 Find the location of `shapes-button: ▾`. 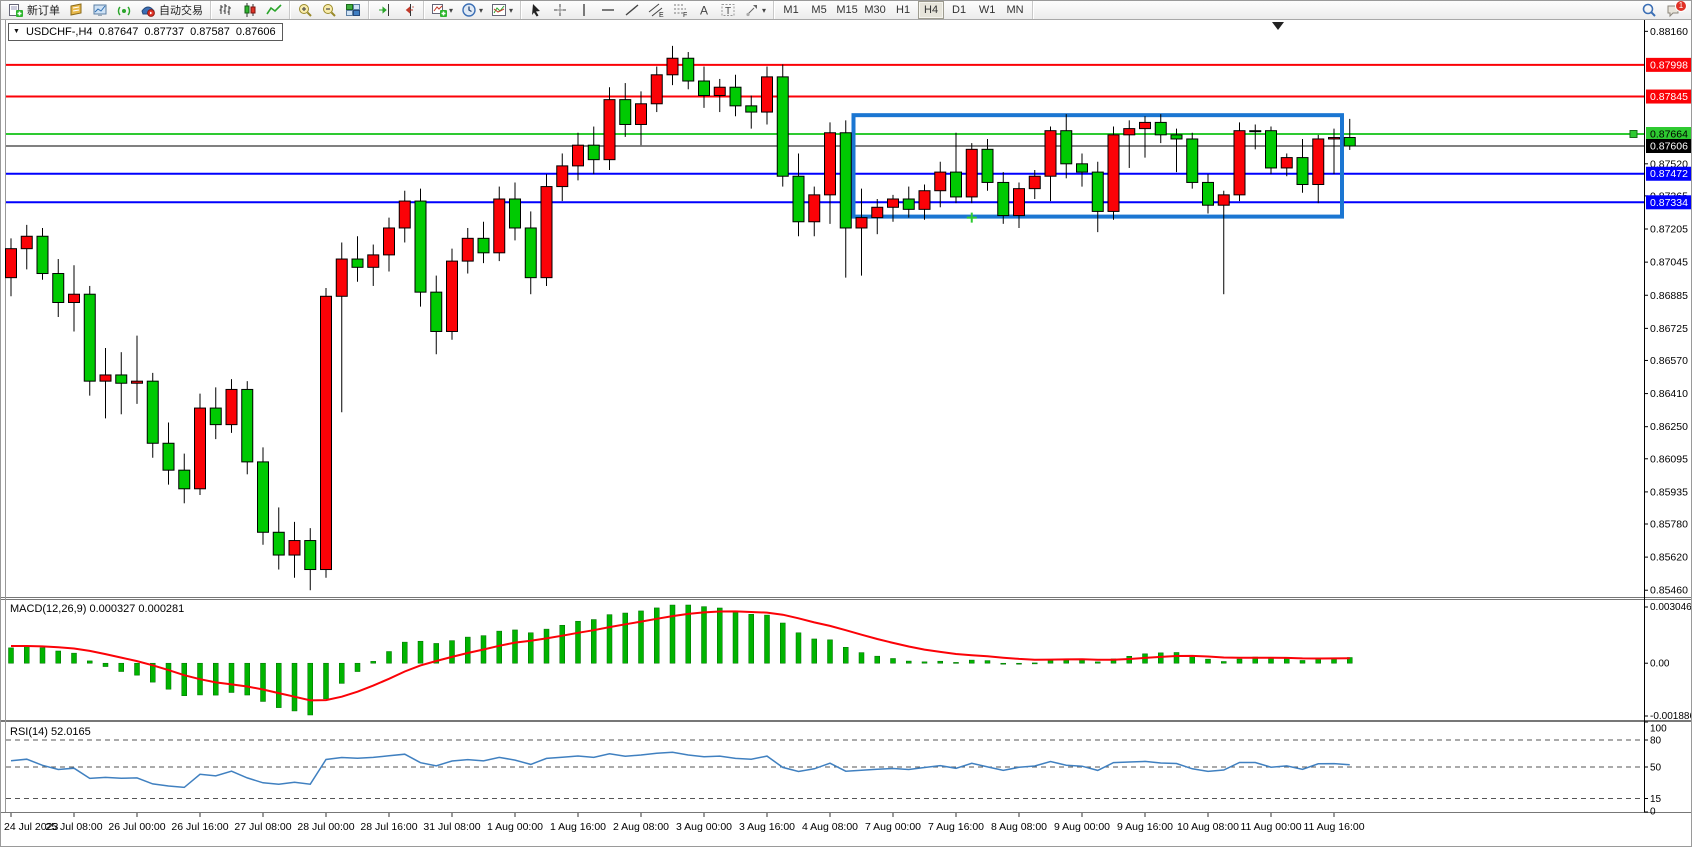

shapes-button: ▾ is located at coordinates (755, 10).